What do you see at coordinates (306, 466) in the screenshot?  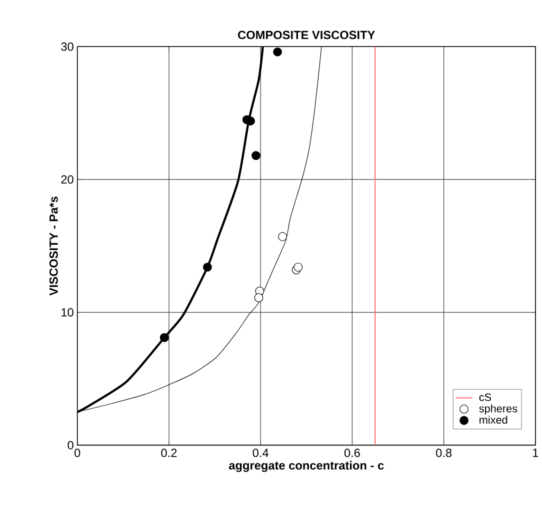 I see `x-axis-title: aggregate concentration - c` at bounding box center [306, 466].